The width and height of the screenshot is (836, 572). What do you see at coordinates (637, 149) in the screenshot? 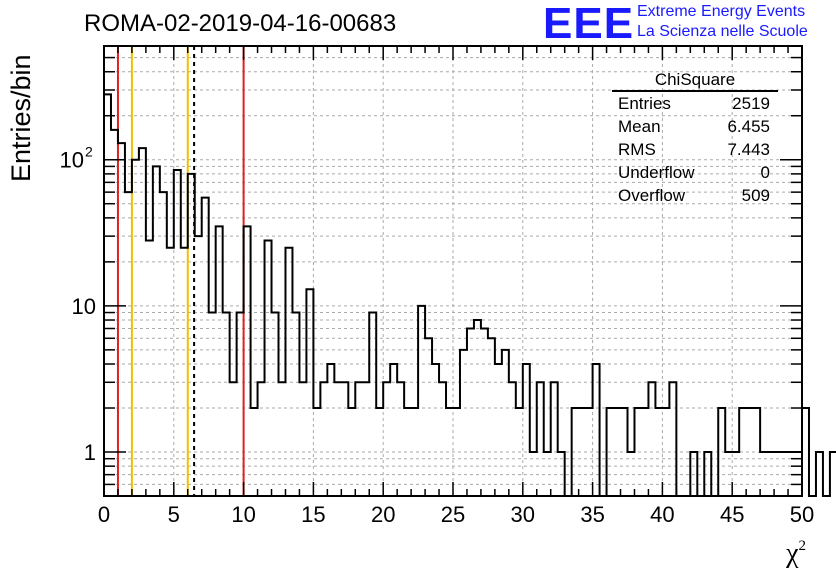
I see `stats-label: RMS` at bounding box center [637, 149].